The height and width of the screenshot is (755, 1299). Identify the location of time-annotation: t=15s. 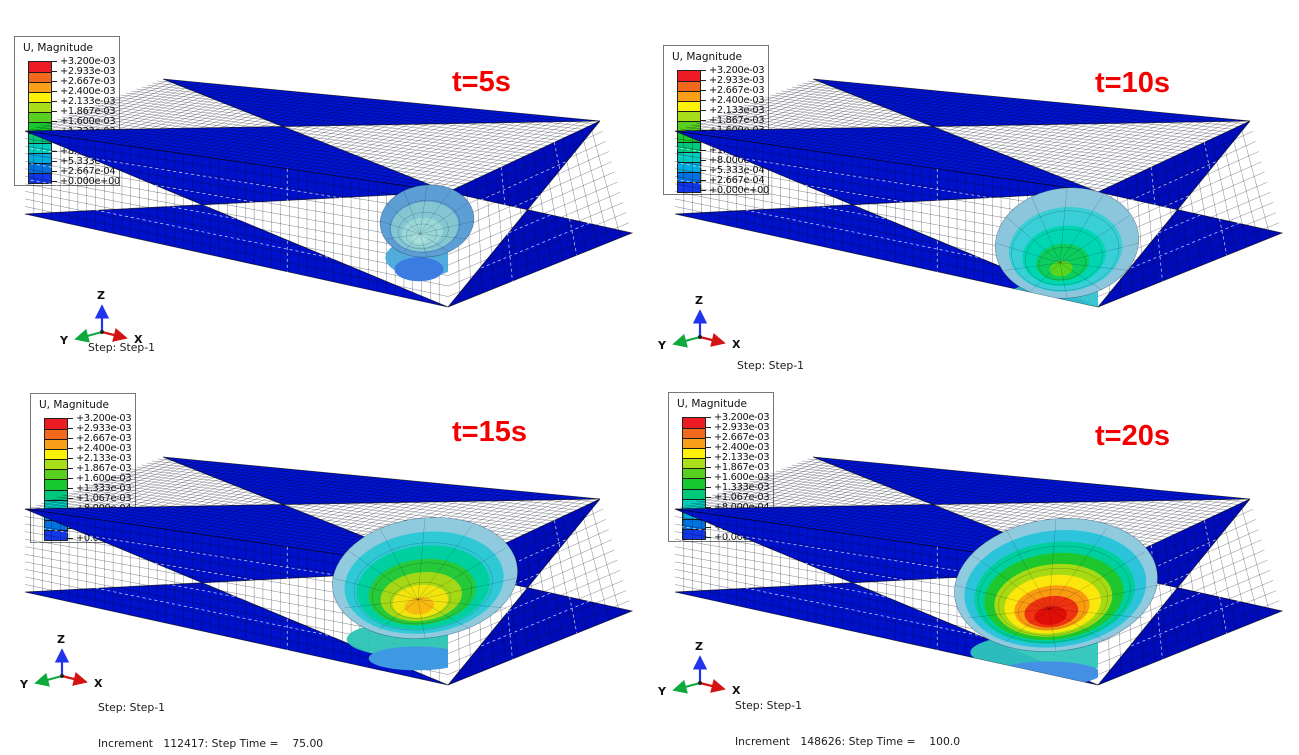
(489, 432).